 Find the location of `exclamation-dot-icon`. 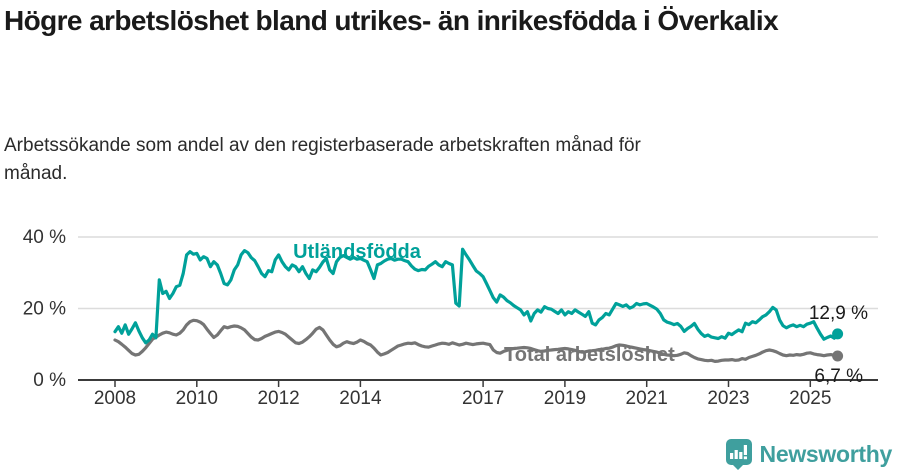

exclamation-dot-icon is located at coordinates (745, 458).